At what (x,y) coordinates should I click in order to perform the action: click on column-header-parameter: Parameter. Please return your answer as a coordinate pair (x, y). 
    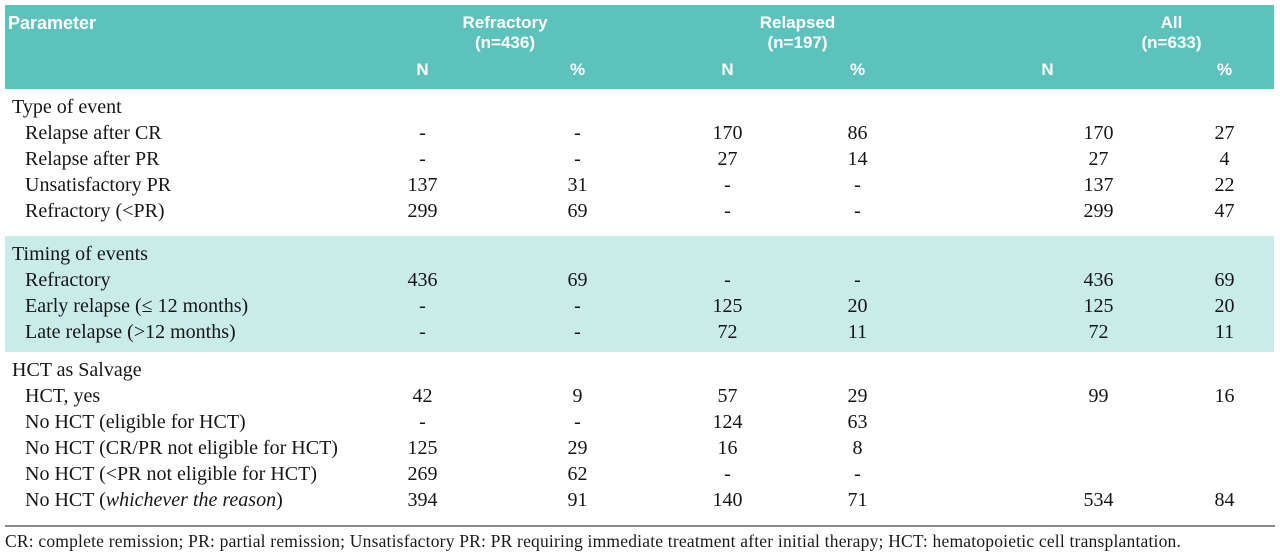
    Looking at the image, I should click on (177, 47).